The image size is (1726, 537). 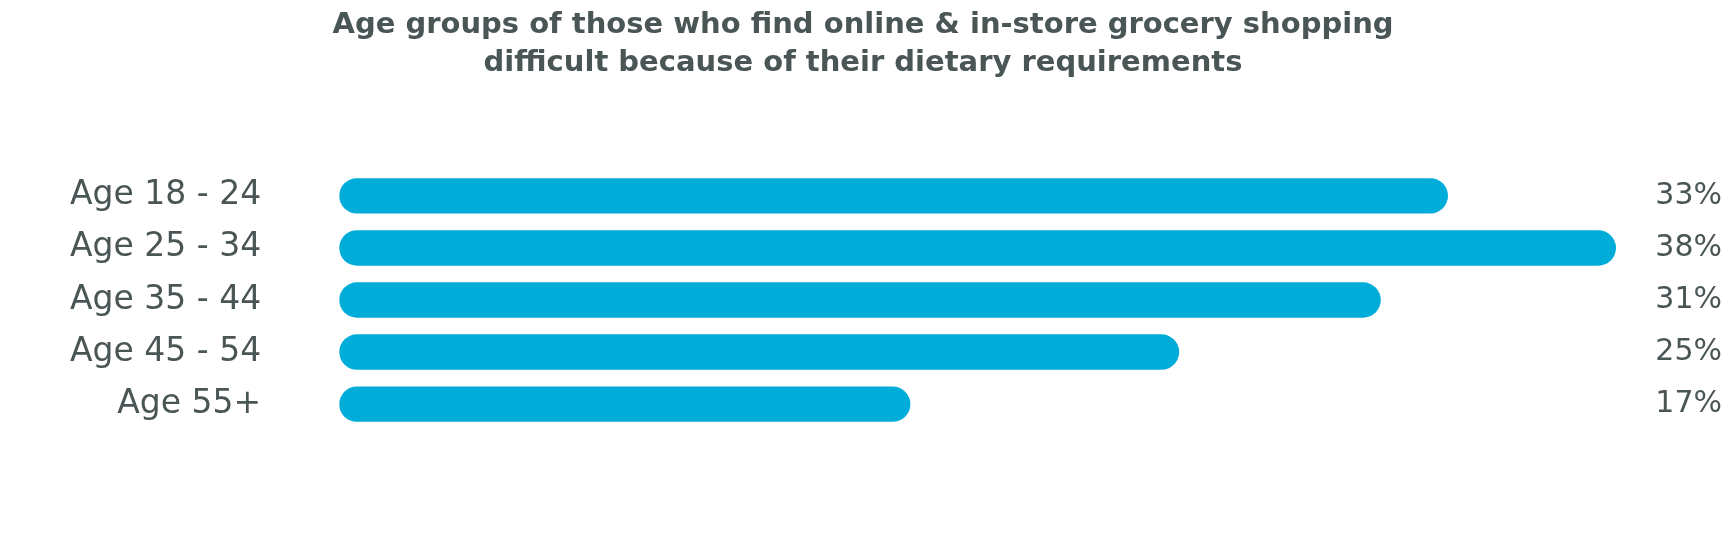 I want to click on y-tick-label: Age 55+, so click(x=189, y=401).